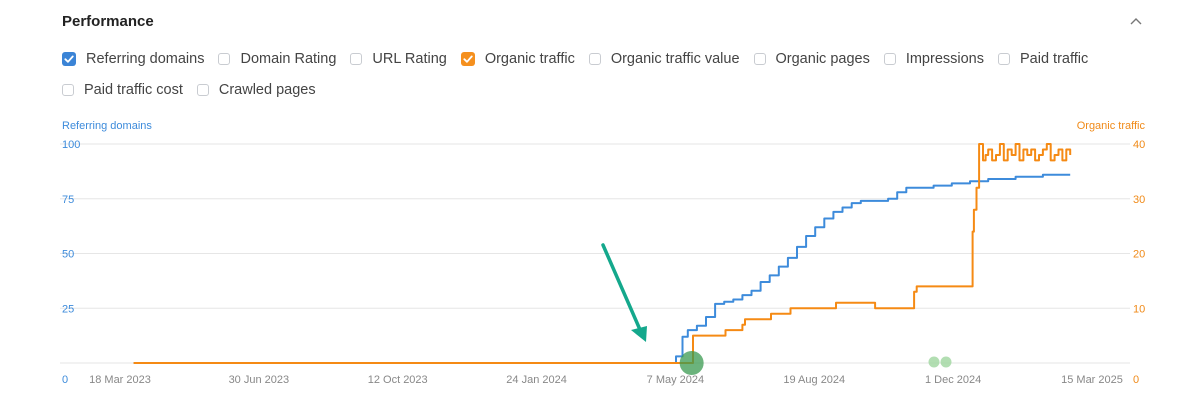 The image size is (1200, 400). I want to click on x-axis-tick-label: 7 May 2024, so click(675, 380).